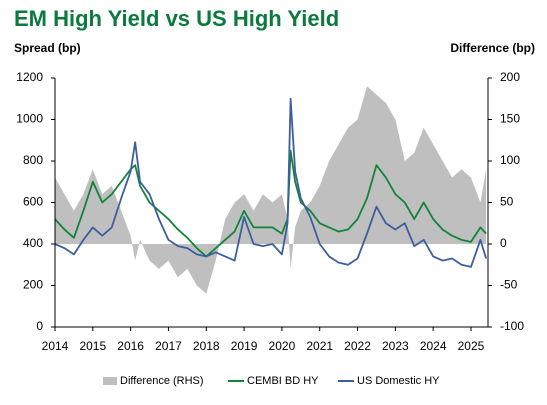  Describe the element at coordinates (39, 326) in the screenshot. I see `y-tick-label: 0` at that location.